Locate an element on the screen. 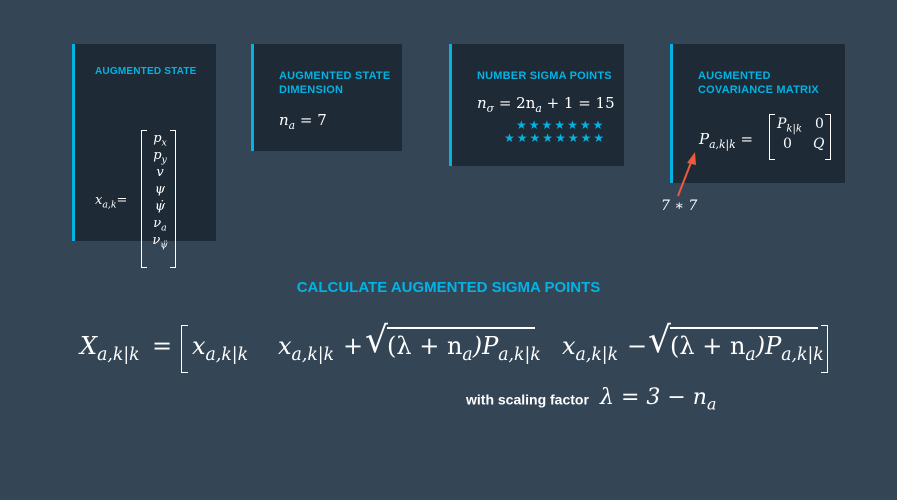 Image resolution: width=897 pixels, height=500 pixels. augmented-covariance-title: AUGMENTED COVARIANCE MATRIX is located at coordinates (758, 83).